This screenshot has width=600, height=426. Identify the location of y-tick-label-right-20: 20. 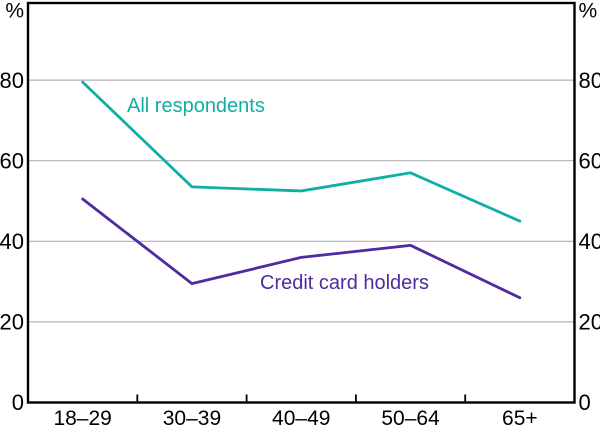
(589, 322).